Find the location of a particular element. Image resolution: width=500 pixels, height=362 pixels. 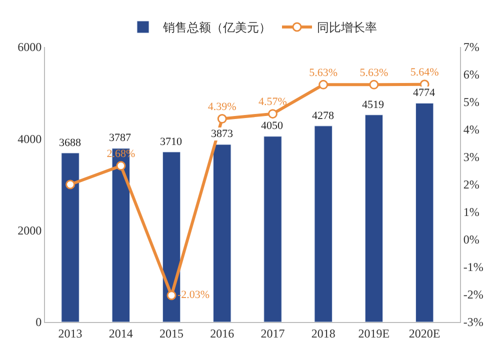

data-label: 5.64% is located at coordinates (424, 72).